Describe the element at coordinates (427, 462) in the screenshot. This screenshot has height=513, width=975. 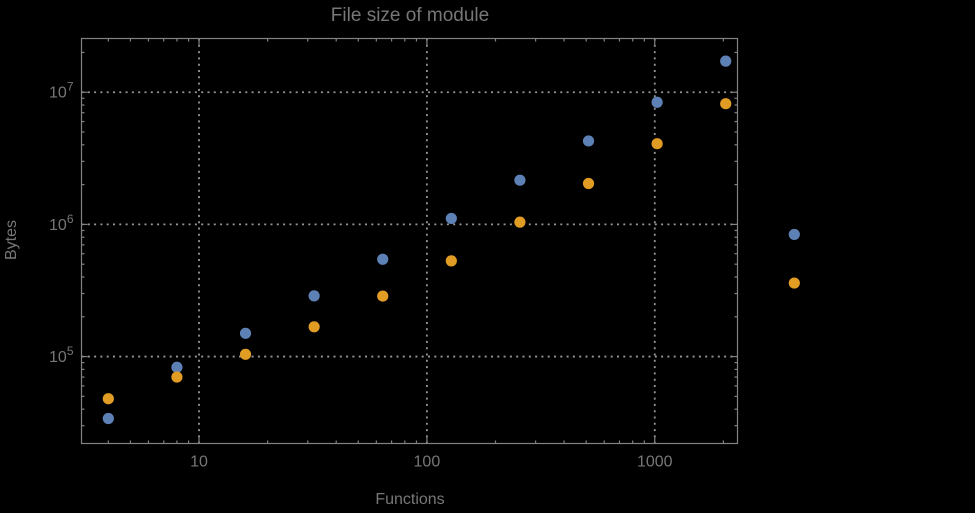
I see `x-tick-label: 100` at that location.